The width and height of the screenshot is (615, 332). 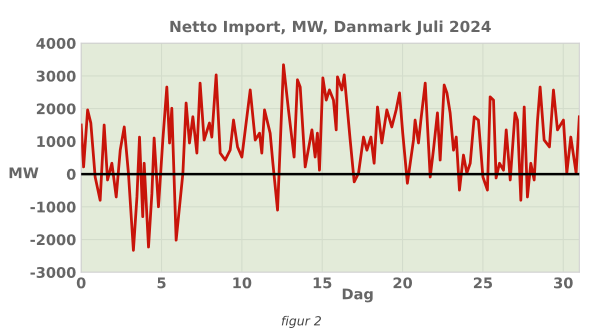 What do you see at coordinates (56, 76) in the screenshot?
I see `y-tick-label: 3000` at bounding box center [56, 76].